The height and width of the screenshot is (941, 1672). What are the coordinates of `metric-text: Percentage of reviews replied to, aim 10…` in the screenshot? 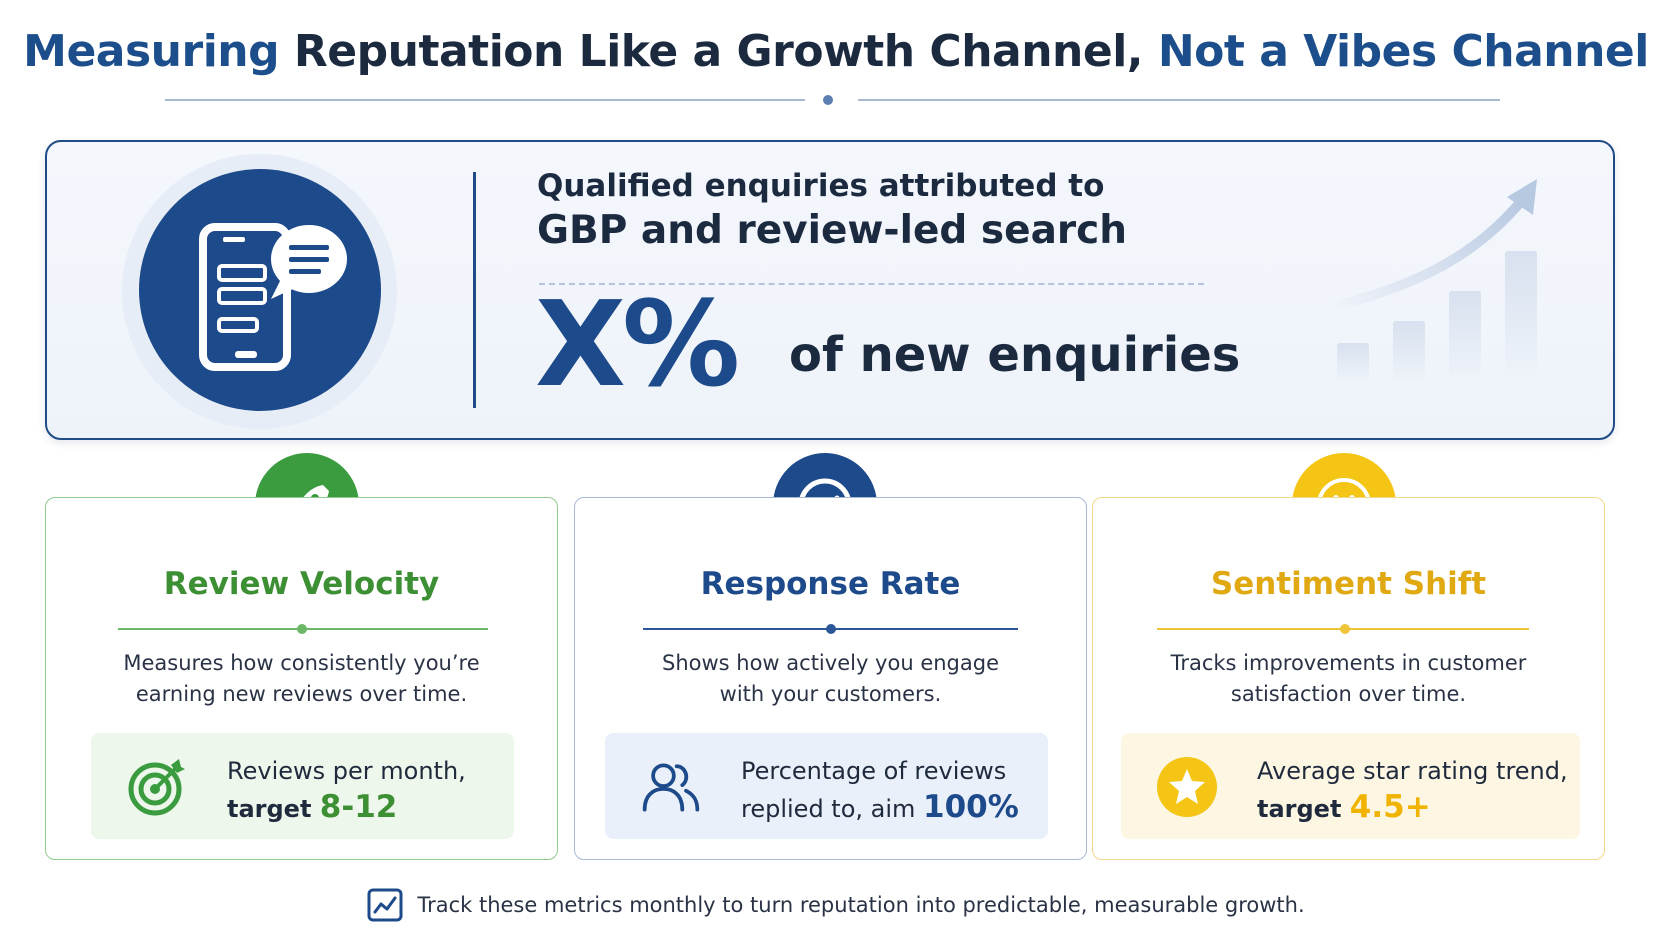 It's located at (880, 790).